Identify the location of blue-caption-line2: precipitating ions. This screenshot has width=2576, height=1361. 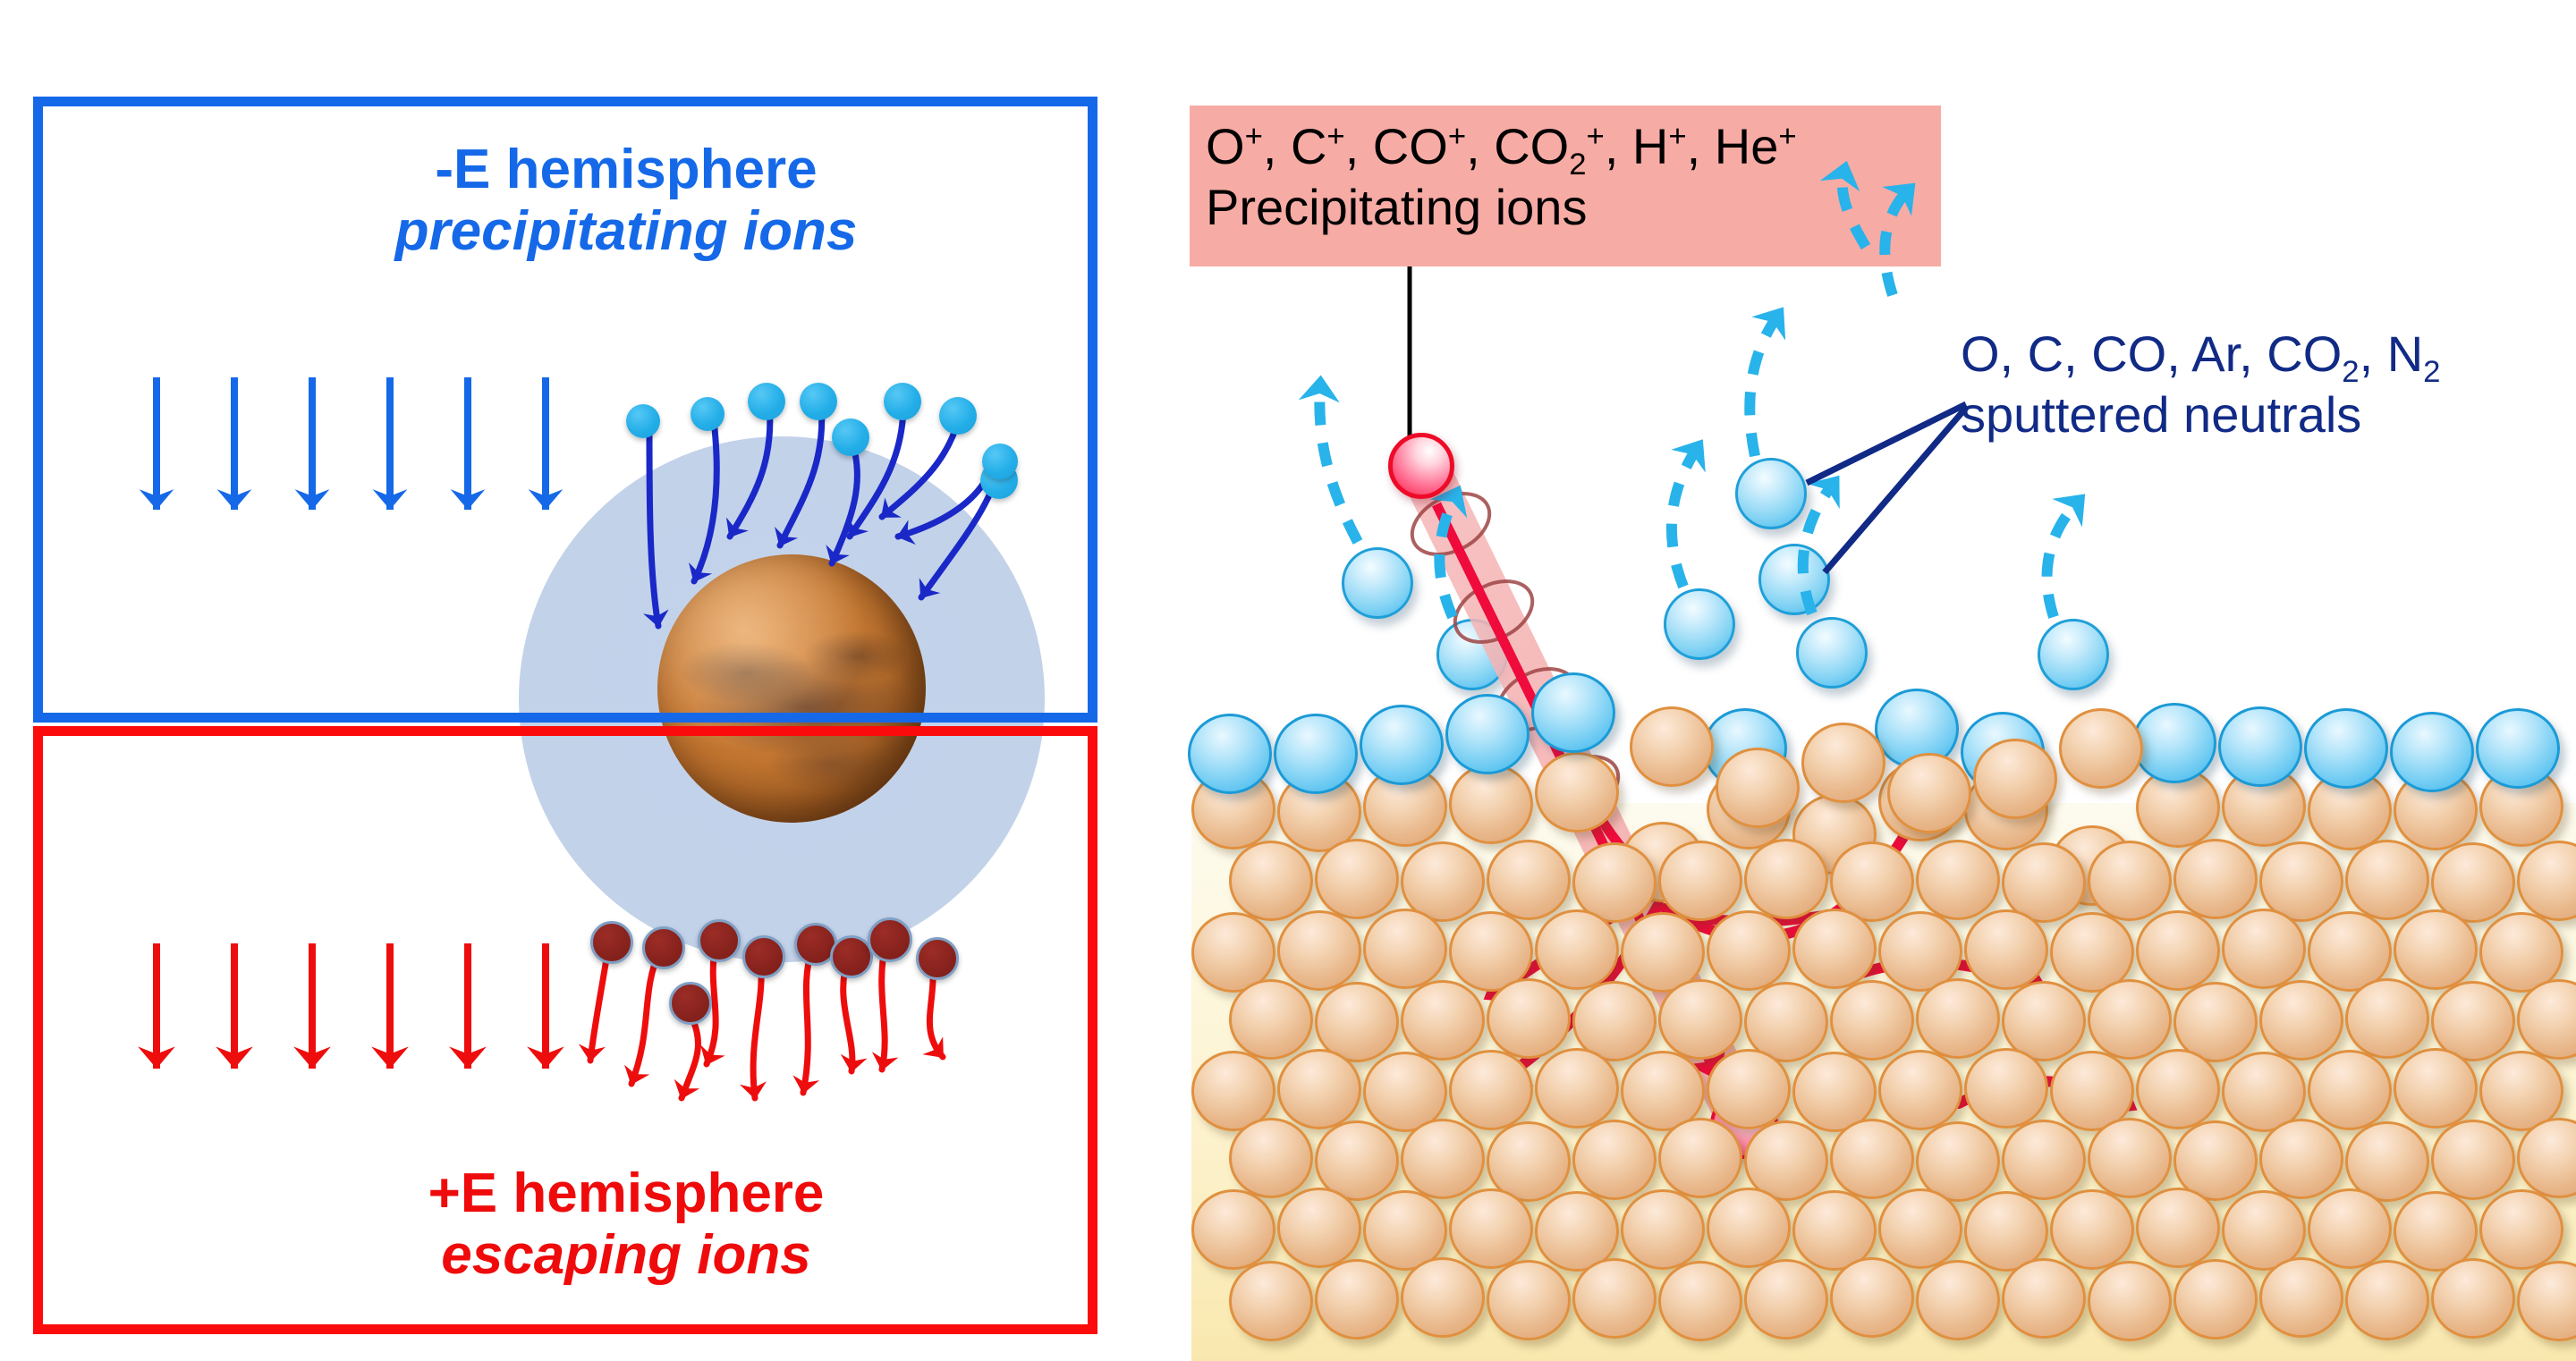
(626, 231).